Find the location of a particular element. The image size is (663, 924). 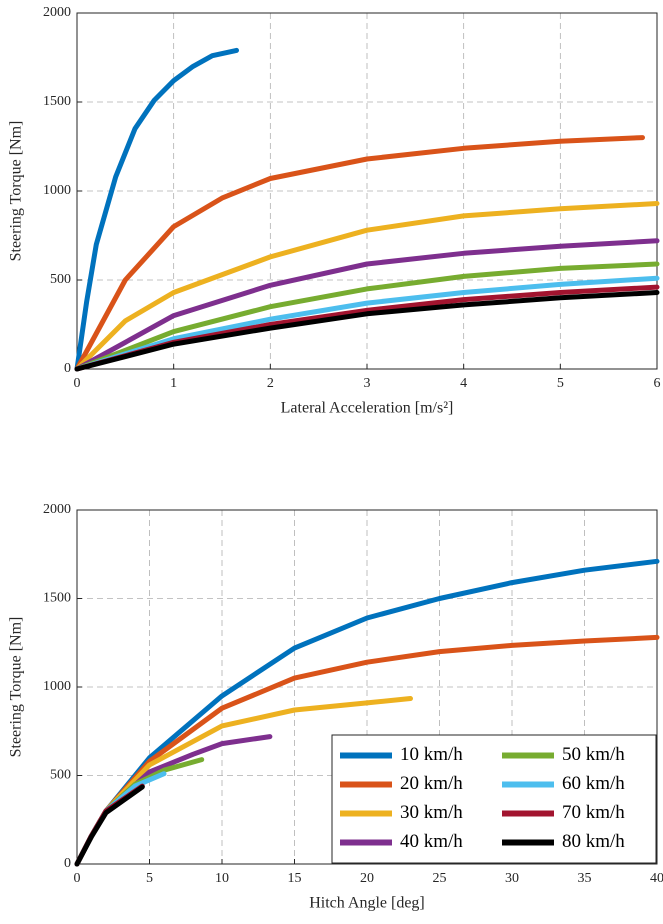

legend-label: 40 km/h is located at coordinates (431, 841).